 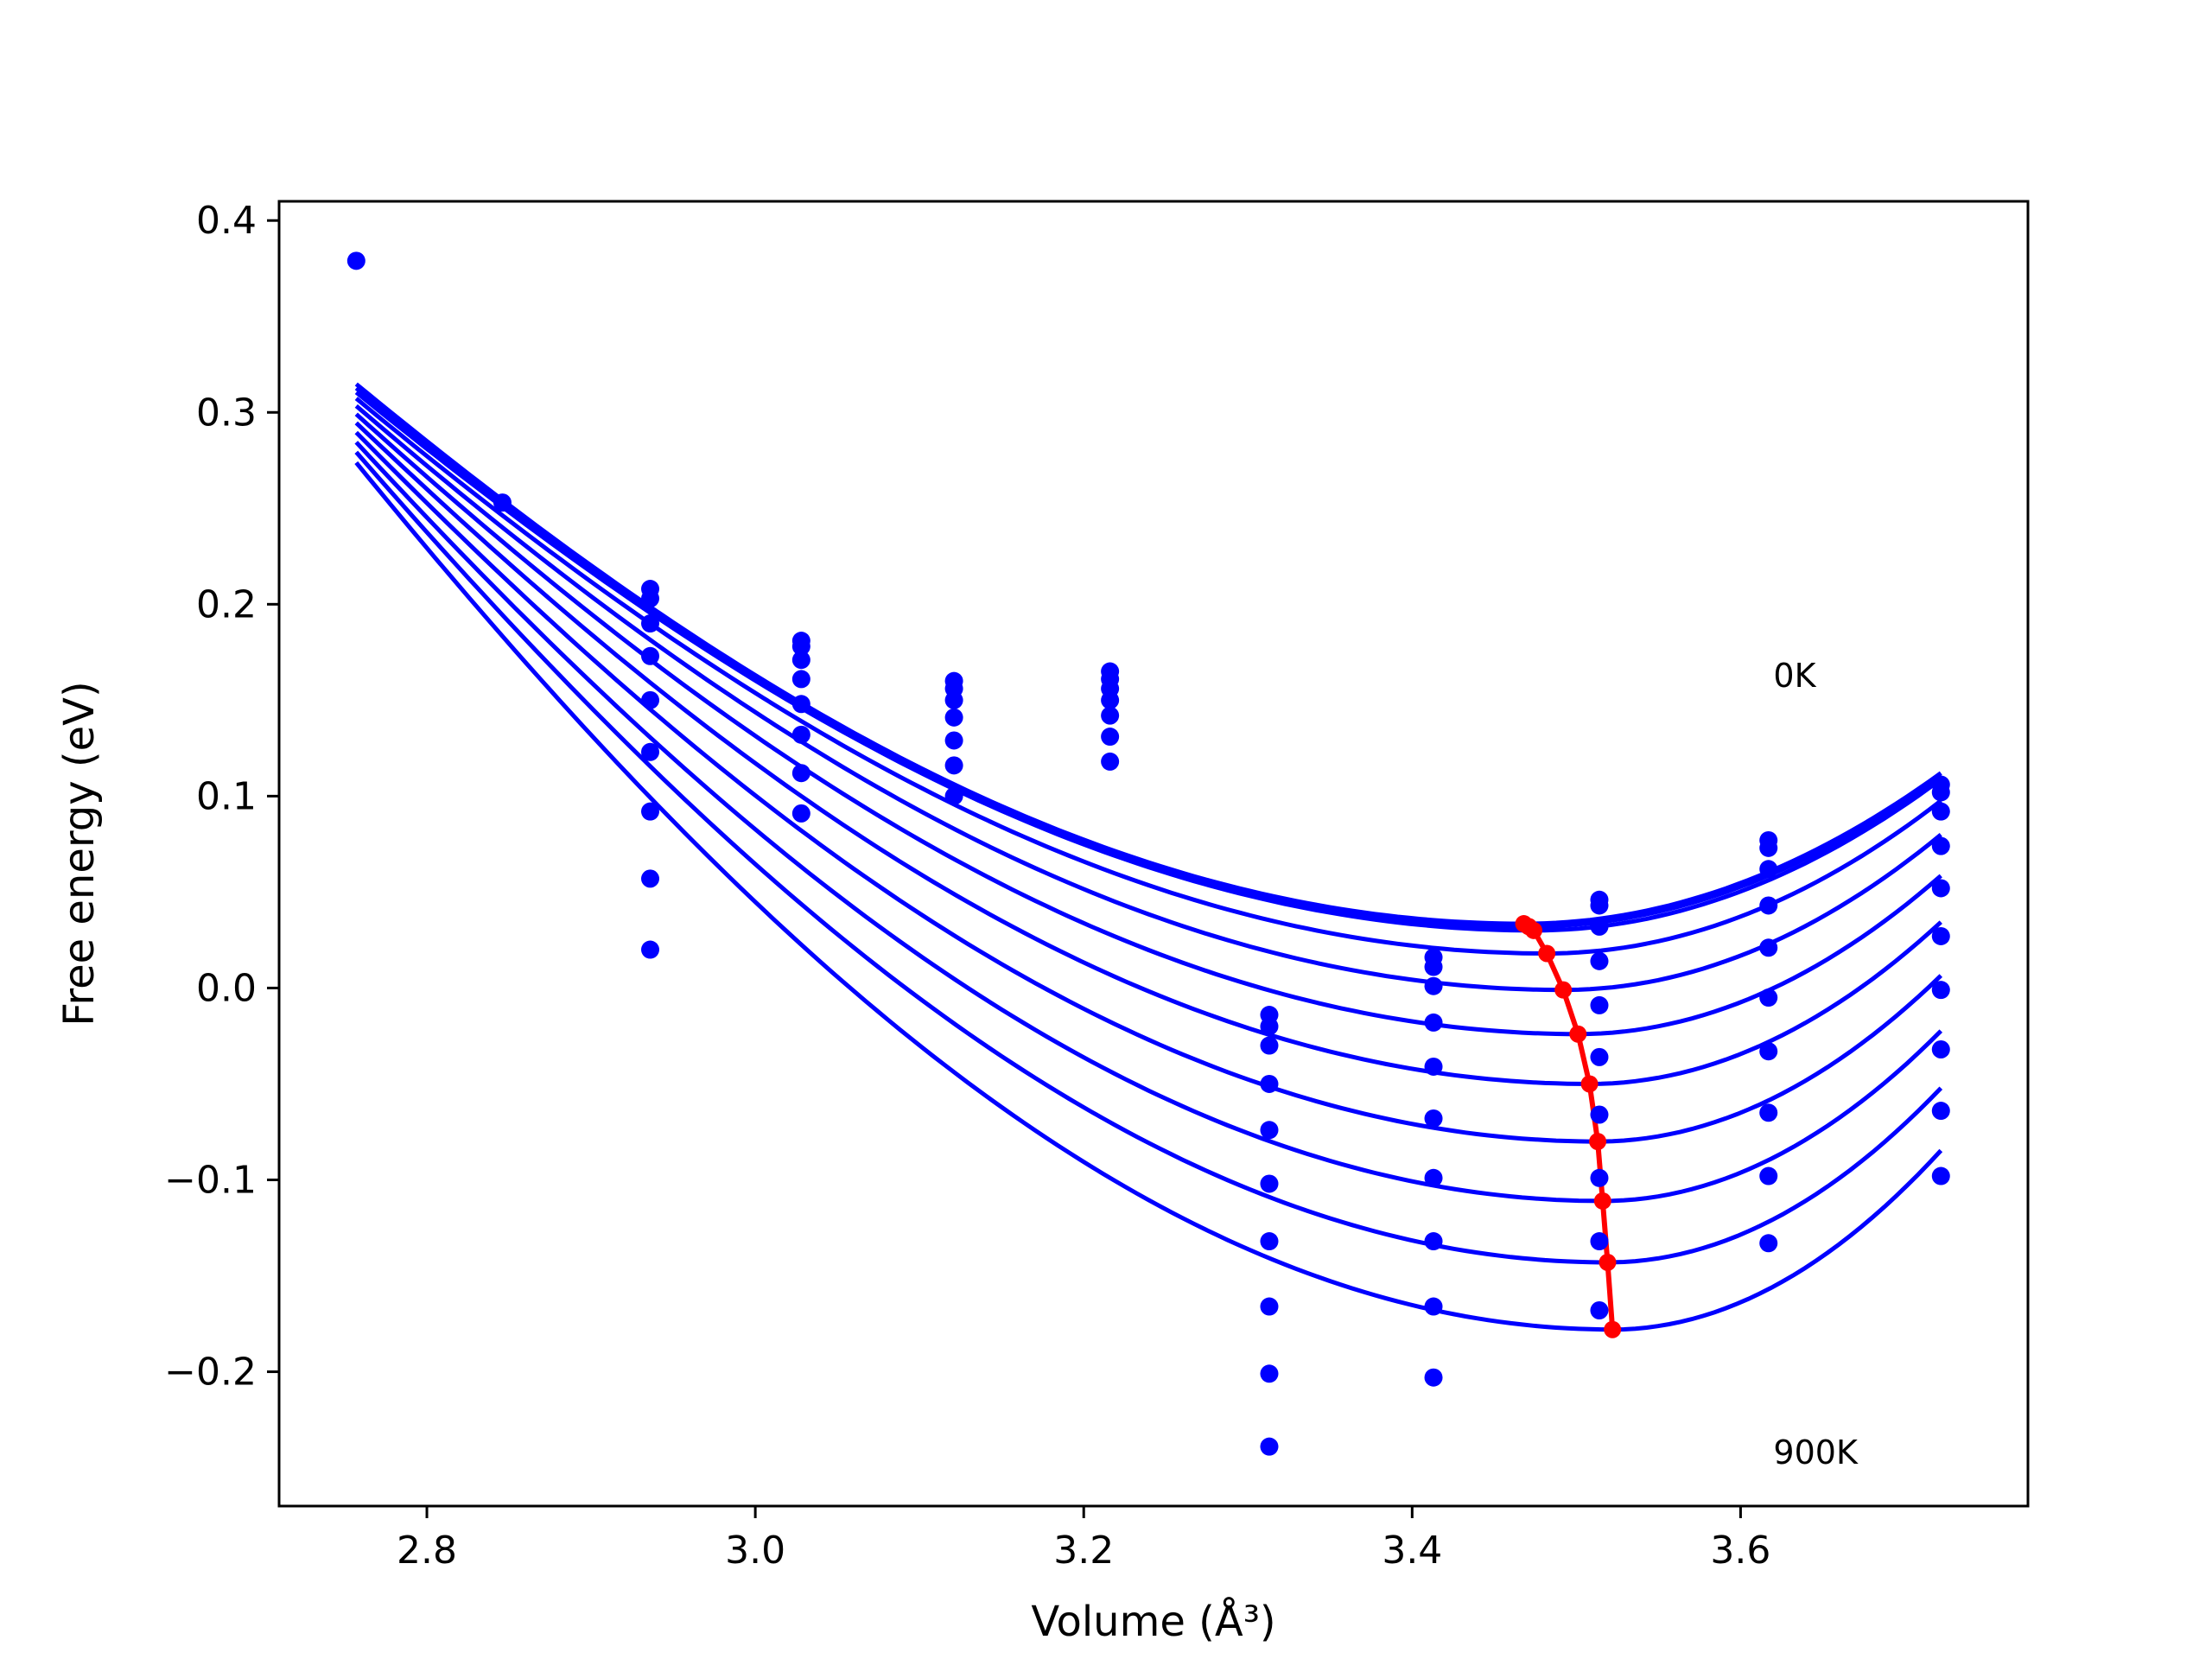 I want to click on x-tick-label: 3.2, so click(x=1083, y=1551).